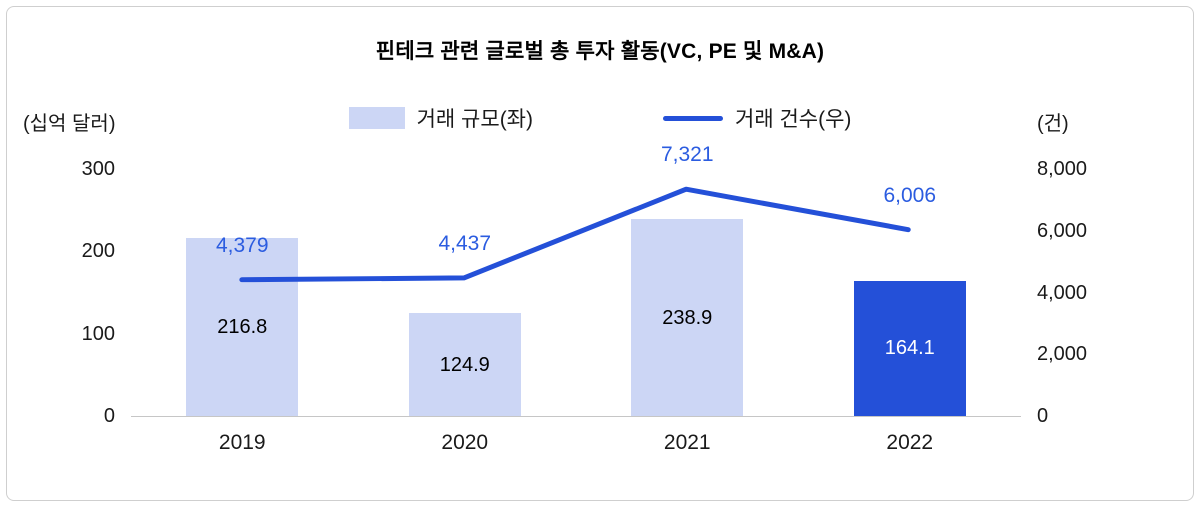 The width and height of the screenshot is (1200, 507). Describe the element at coordinates (376, 118) in the screenshot. I see `bar-series-swatch-icon` at that location.